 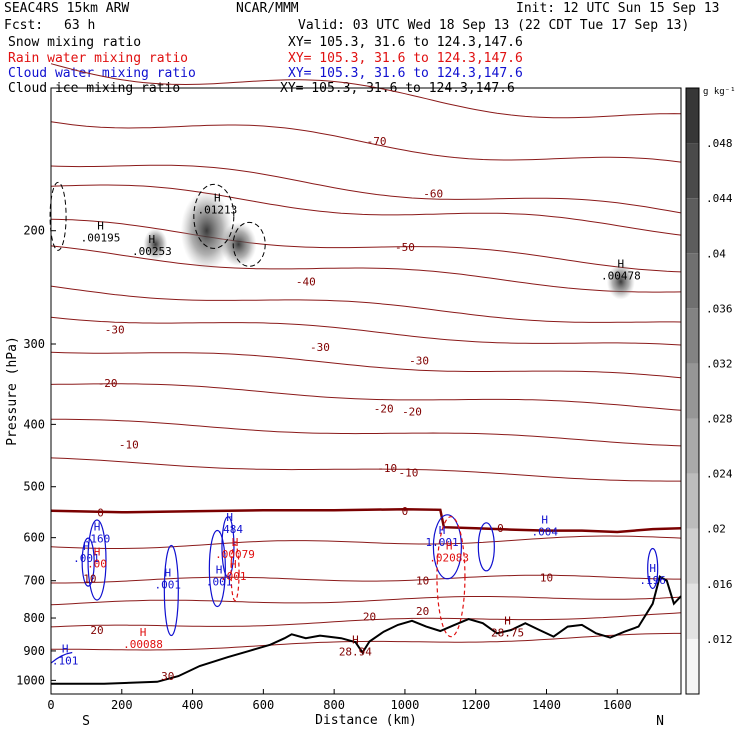 I want to click on max-value-label: .00195, so click(x=101, y=238).